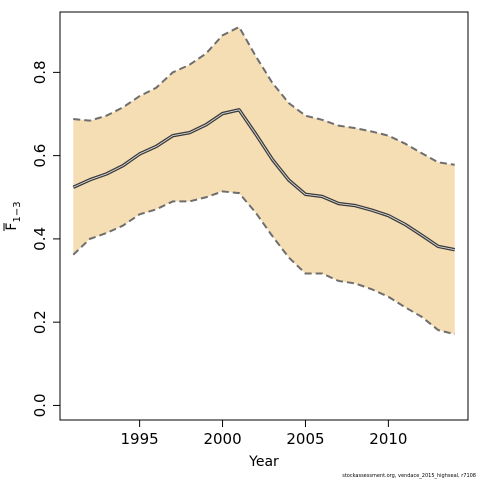  Describe the element at coordinates (40, 156) in the screenshot. I see `y-tick-label: 0.6` at that location.